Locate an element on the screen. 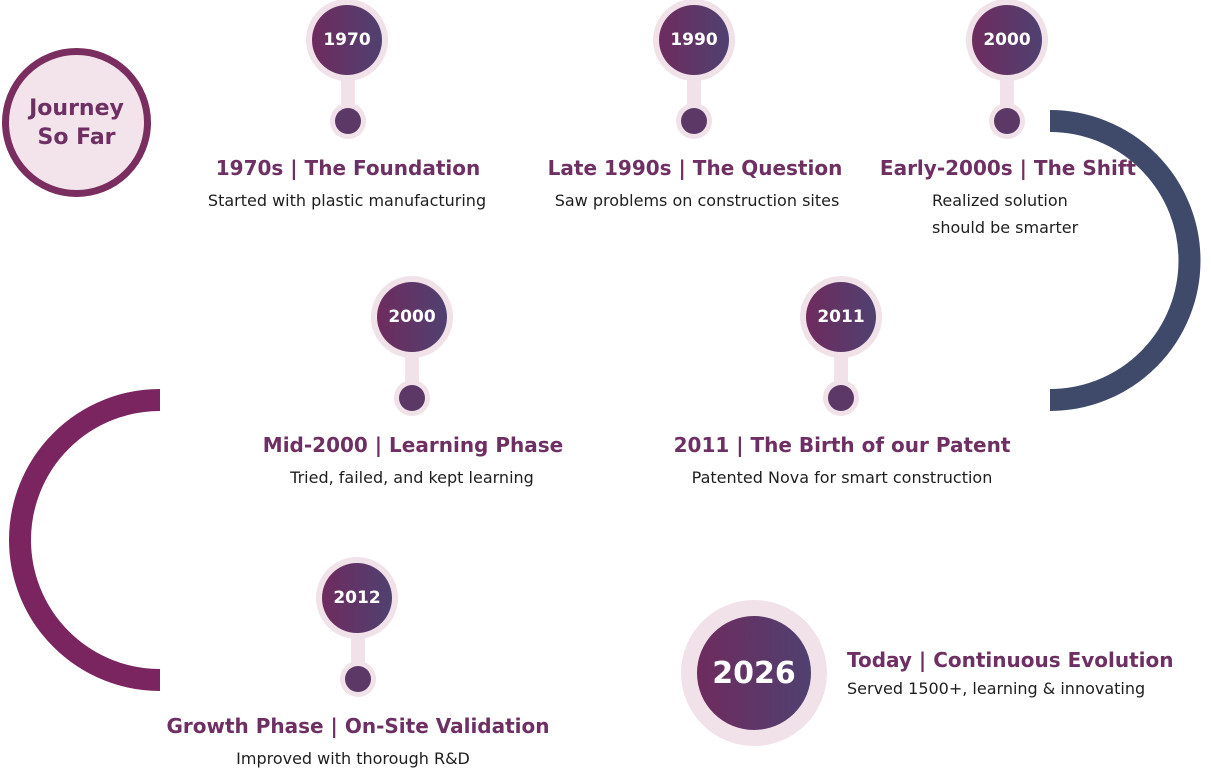 The width and height of the screenshot is (1211, 772). milestone-description-line: Realized solution is located at coordinates (1000, 200).